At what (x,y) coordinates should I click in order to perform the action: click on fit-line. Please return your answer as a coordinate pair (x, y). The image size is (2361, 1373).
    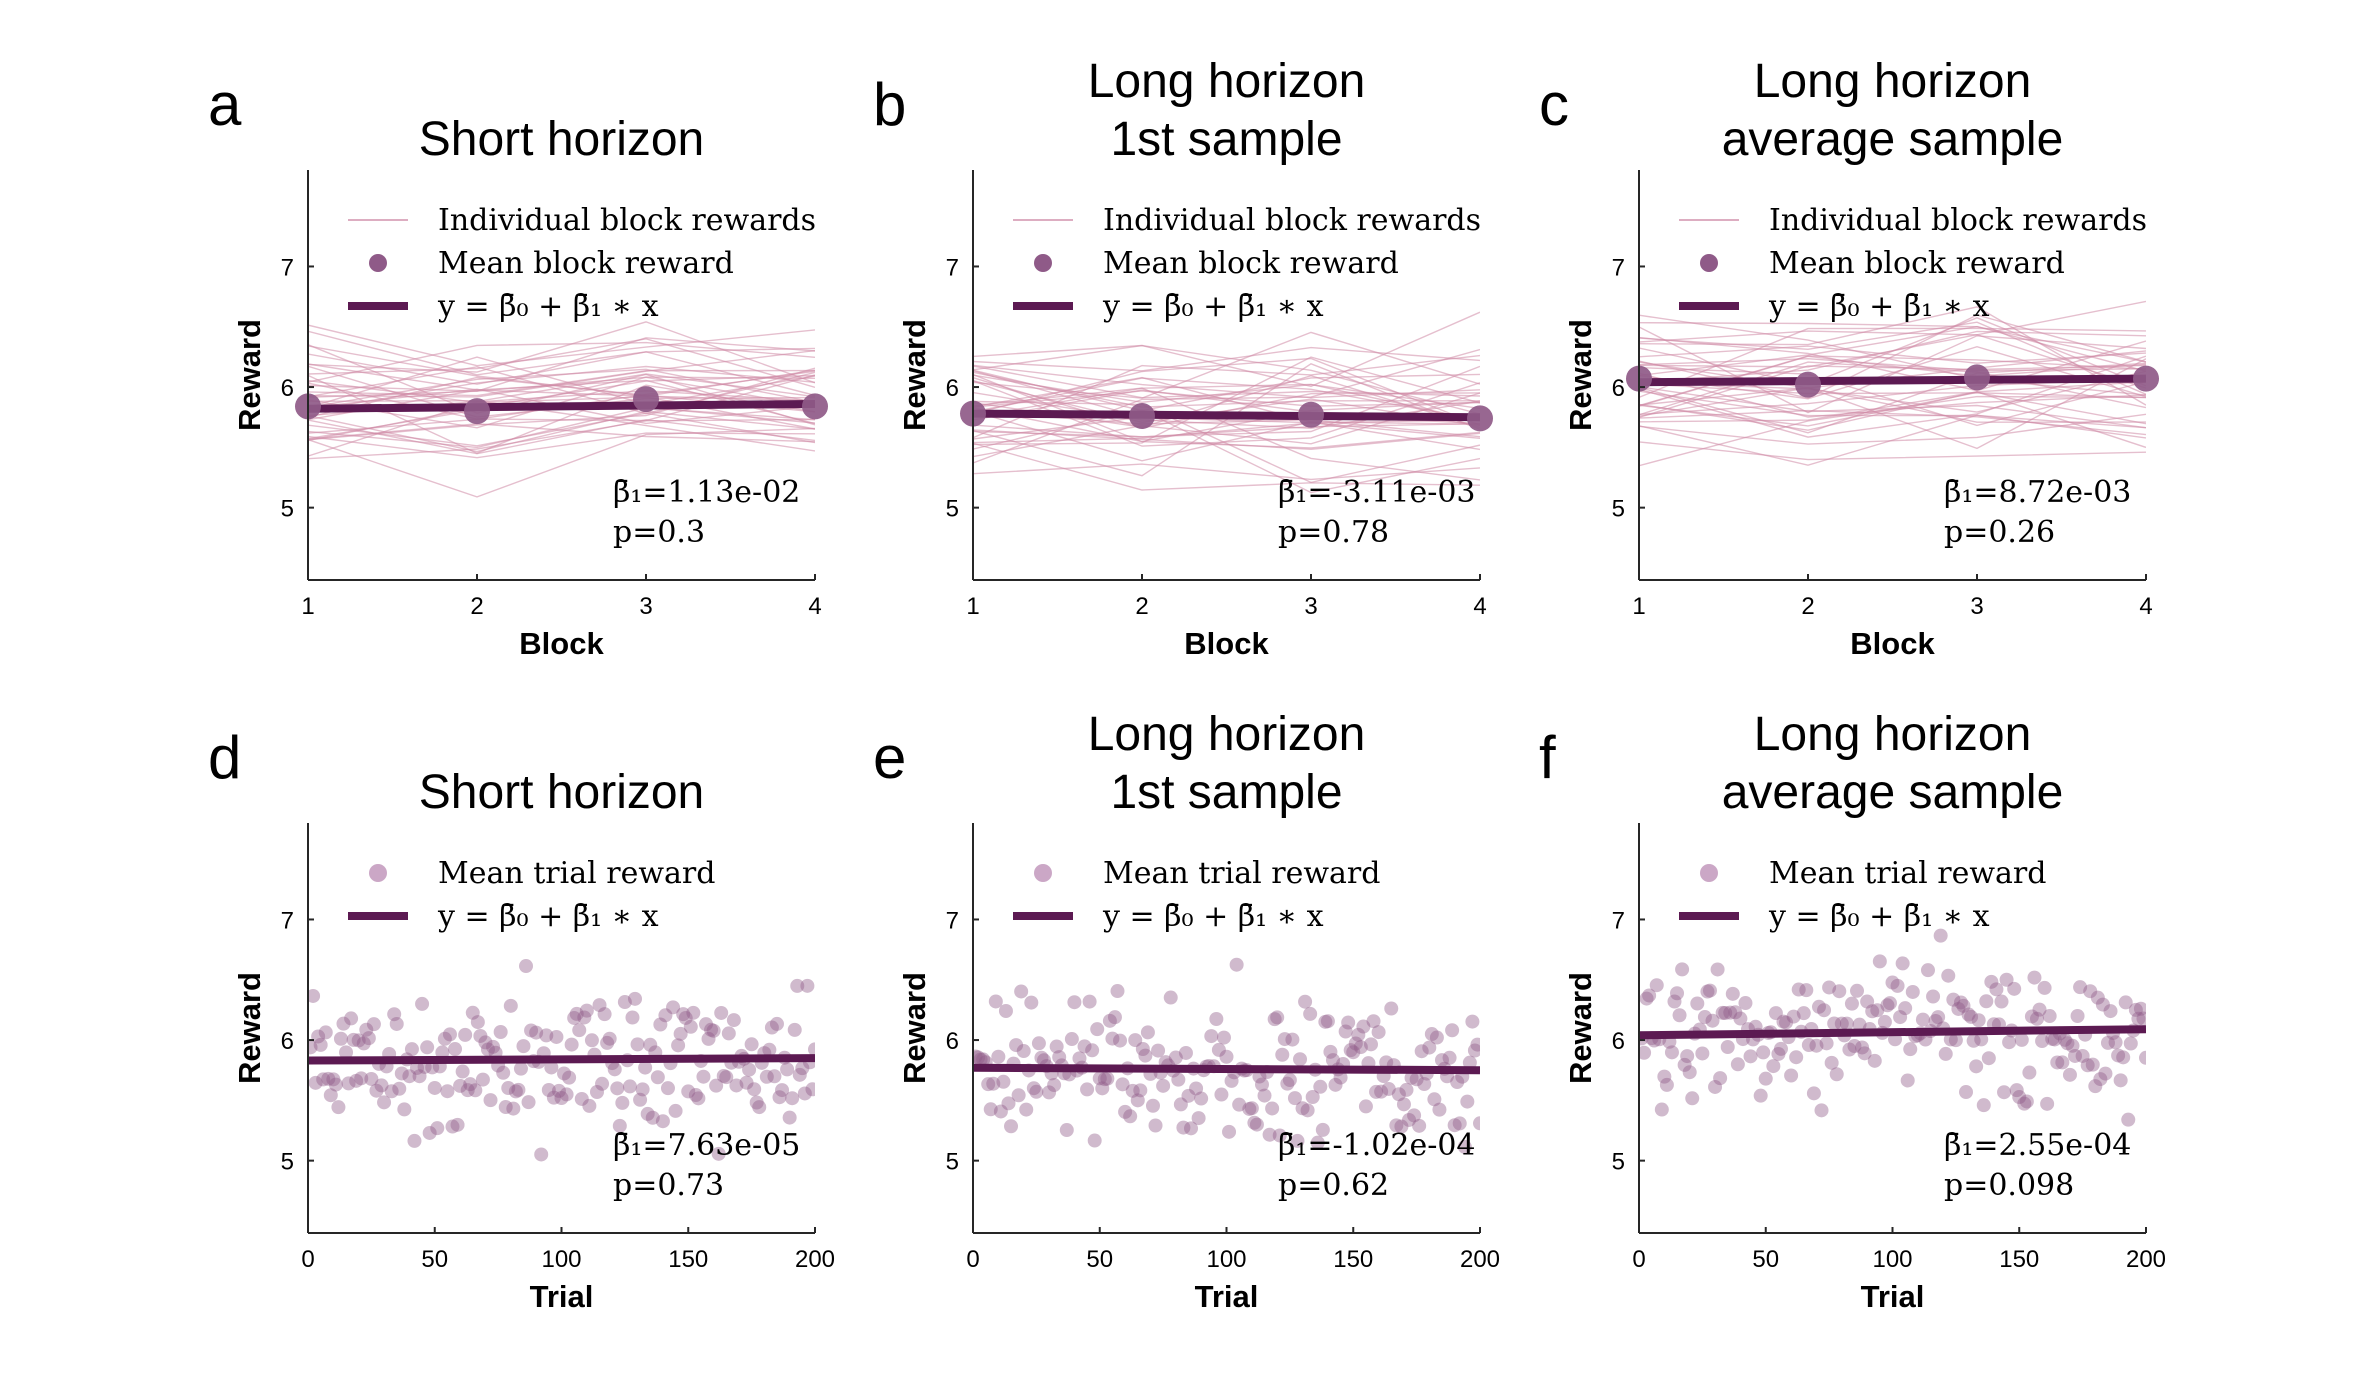
    Looking at the image, I should click on (1892, 380).